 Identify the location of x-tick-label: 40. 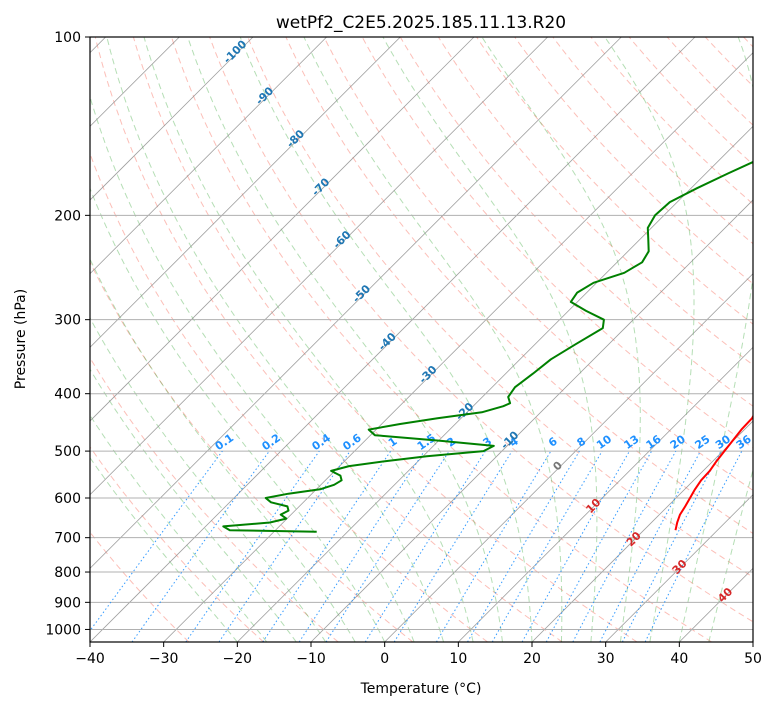
(679, 659).